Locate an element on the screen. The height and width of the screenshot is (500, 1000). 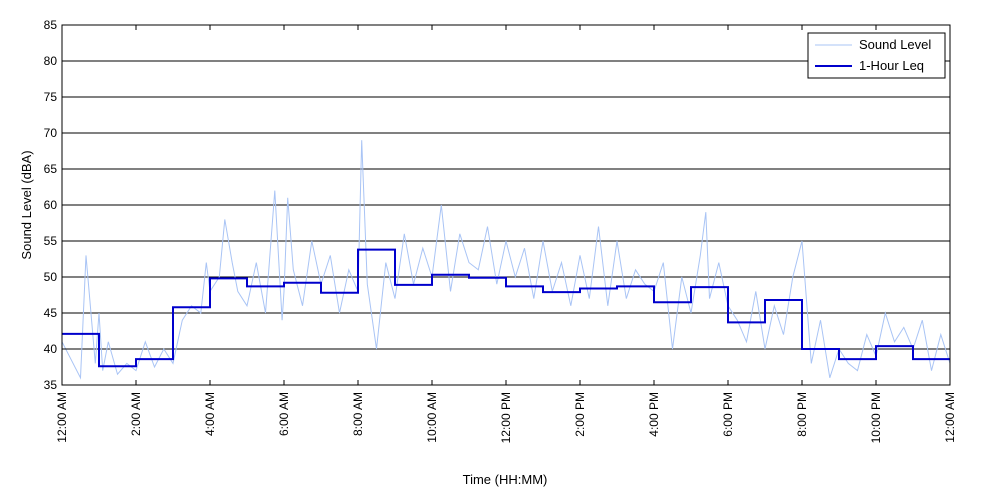
x-tick-label-0: 12:00 AM is located at coordinates (62, 417).